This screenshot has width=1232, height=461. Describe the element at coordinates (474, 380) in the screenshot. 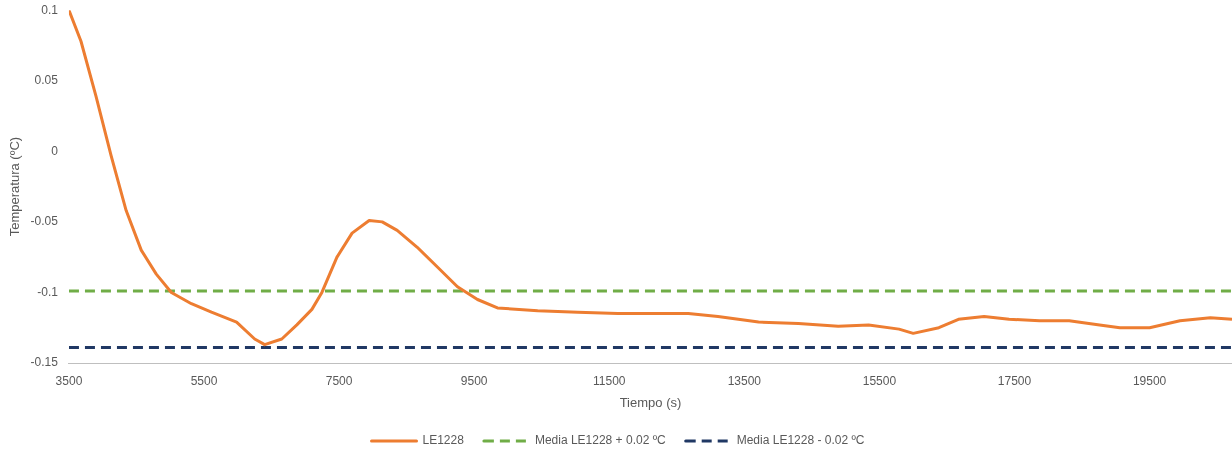

I see `x-tick-label: 9500` at that location.